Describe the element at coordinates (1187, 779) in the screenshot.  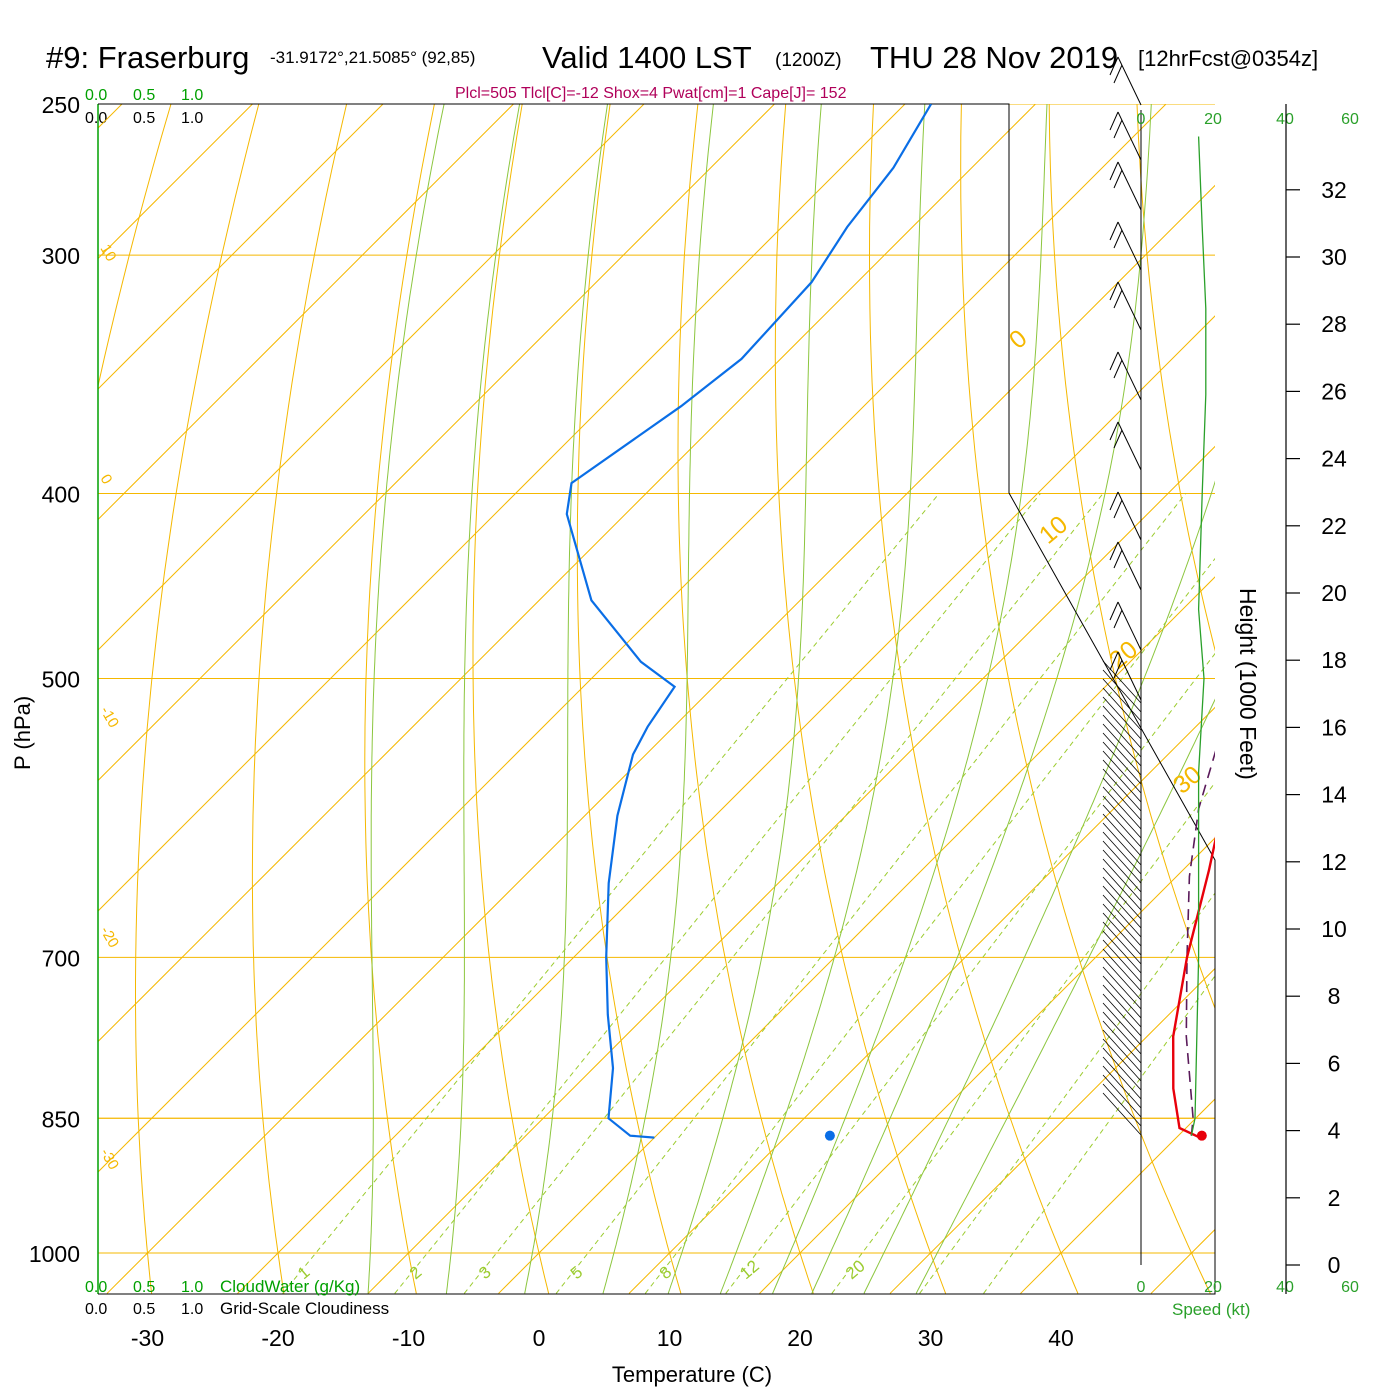
I see `isotherm-label: 30` at that location.